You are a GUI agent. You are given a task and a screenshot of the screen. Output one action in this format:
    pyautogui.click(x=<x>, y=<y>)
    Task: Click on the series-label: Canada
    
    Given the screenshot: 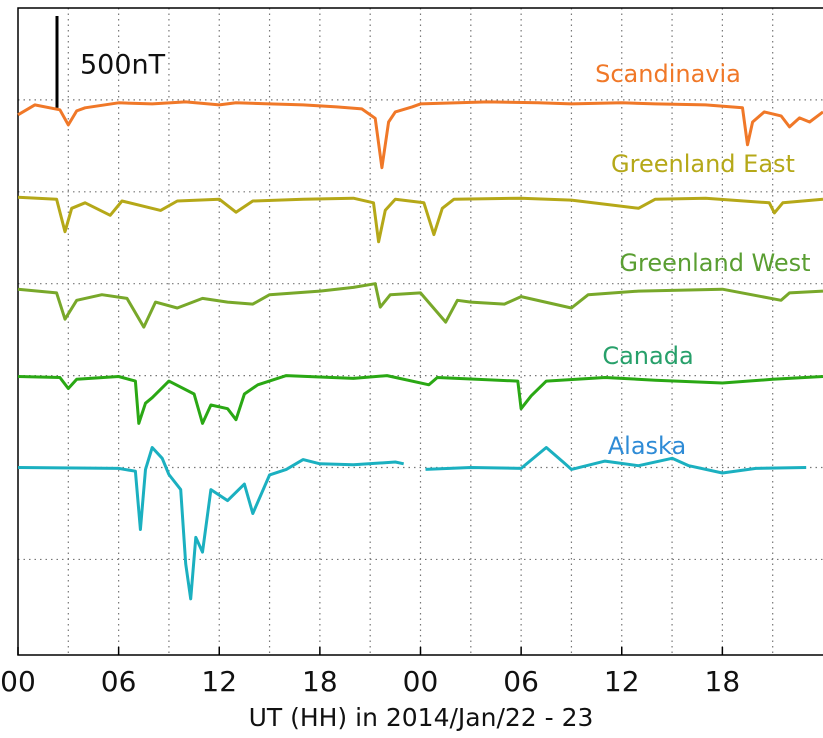 What is the action you would take?
    pyautogui.click(x=647, y=356)
    